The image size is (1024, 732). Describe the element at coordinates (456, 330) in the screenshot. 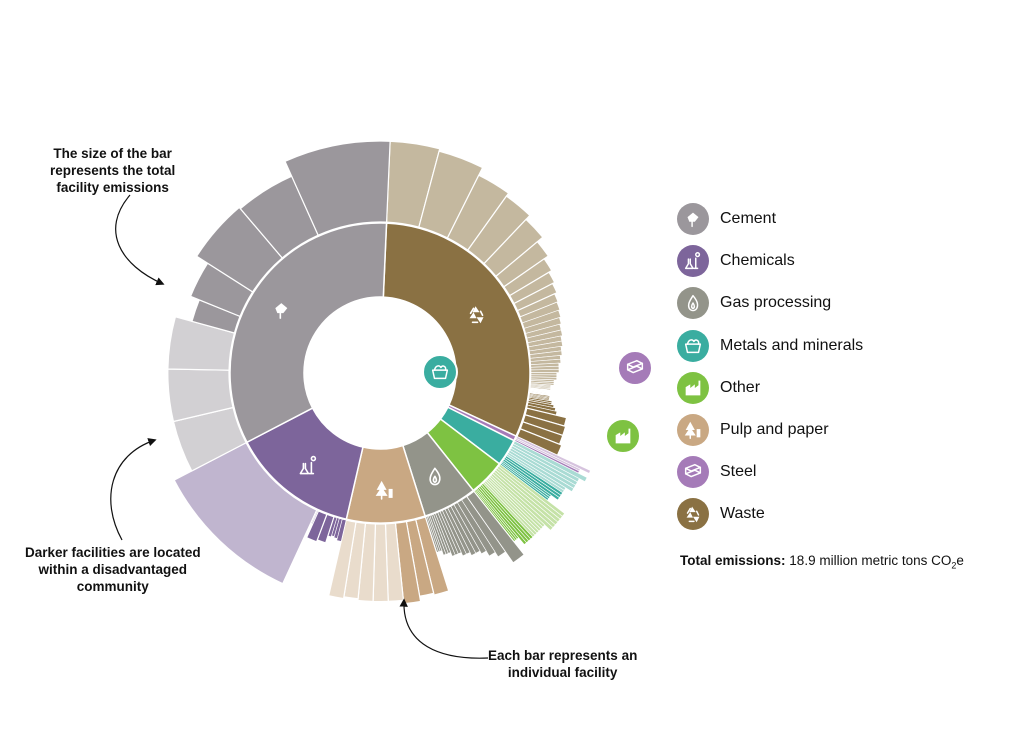

I see `sector-waste` at that location.